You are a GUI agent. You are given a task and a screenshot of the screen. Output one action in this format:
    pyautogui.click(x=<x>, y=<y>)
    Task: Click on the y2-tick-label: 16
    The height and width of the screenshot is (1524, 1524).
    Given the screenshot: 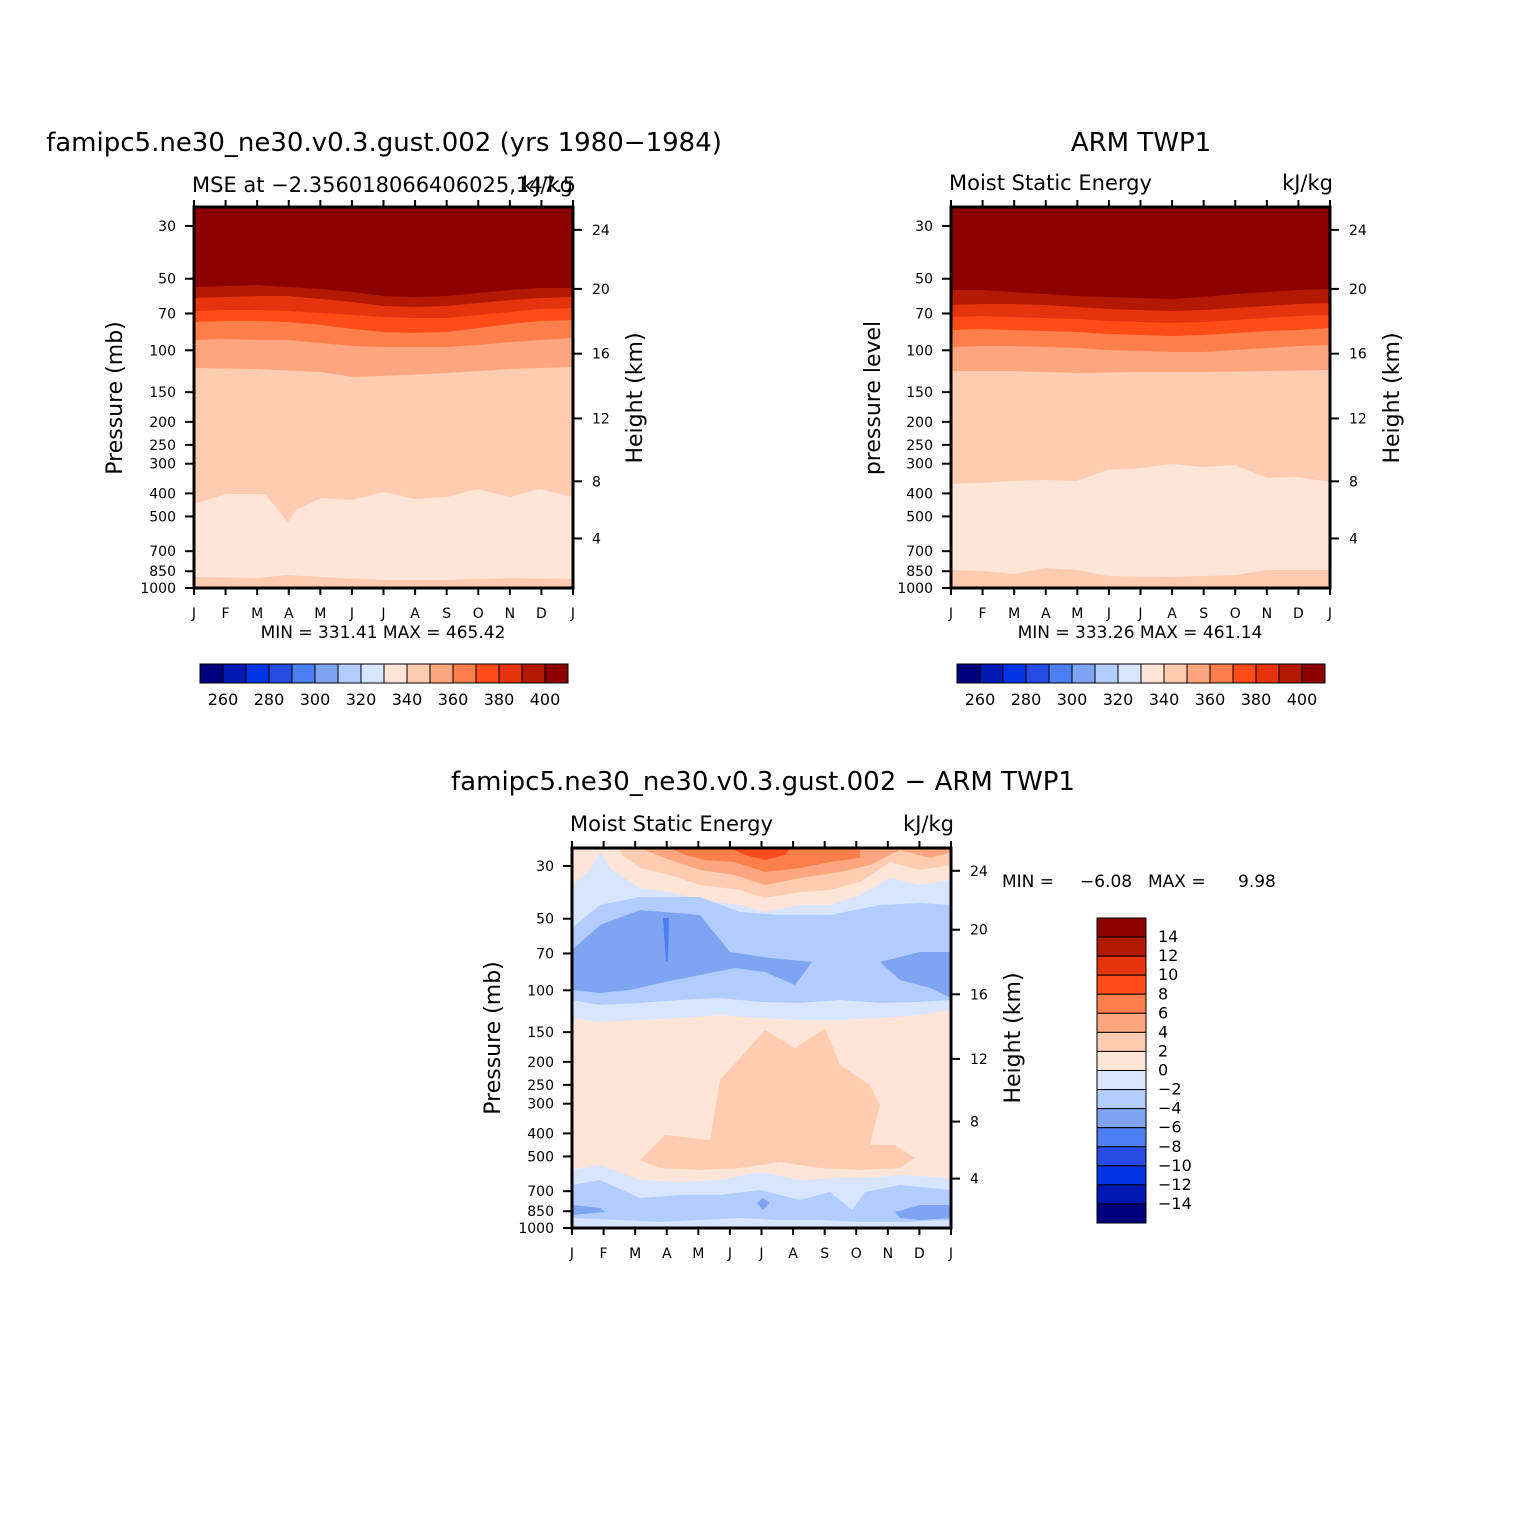 What is the action you would take?
    pyautogui.click(x=1358, y=355)
    